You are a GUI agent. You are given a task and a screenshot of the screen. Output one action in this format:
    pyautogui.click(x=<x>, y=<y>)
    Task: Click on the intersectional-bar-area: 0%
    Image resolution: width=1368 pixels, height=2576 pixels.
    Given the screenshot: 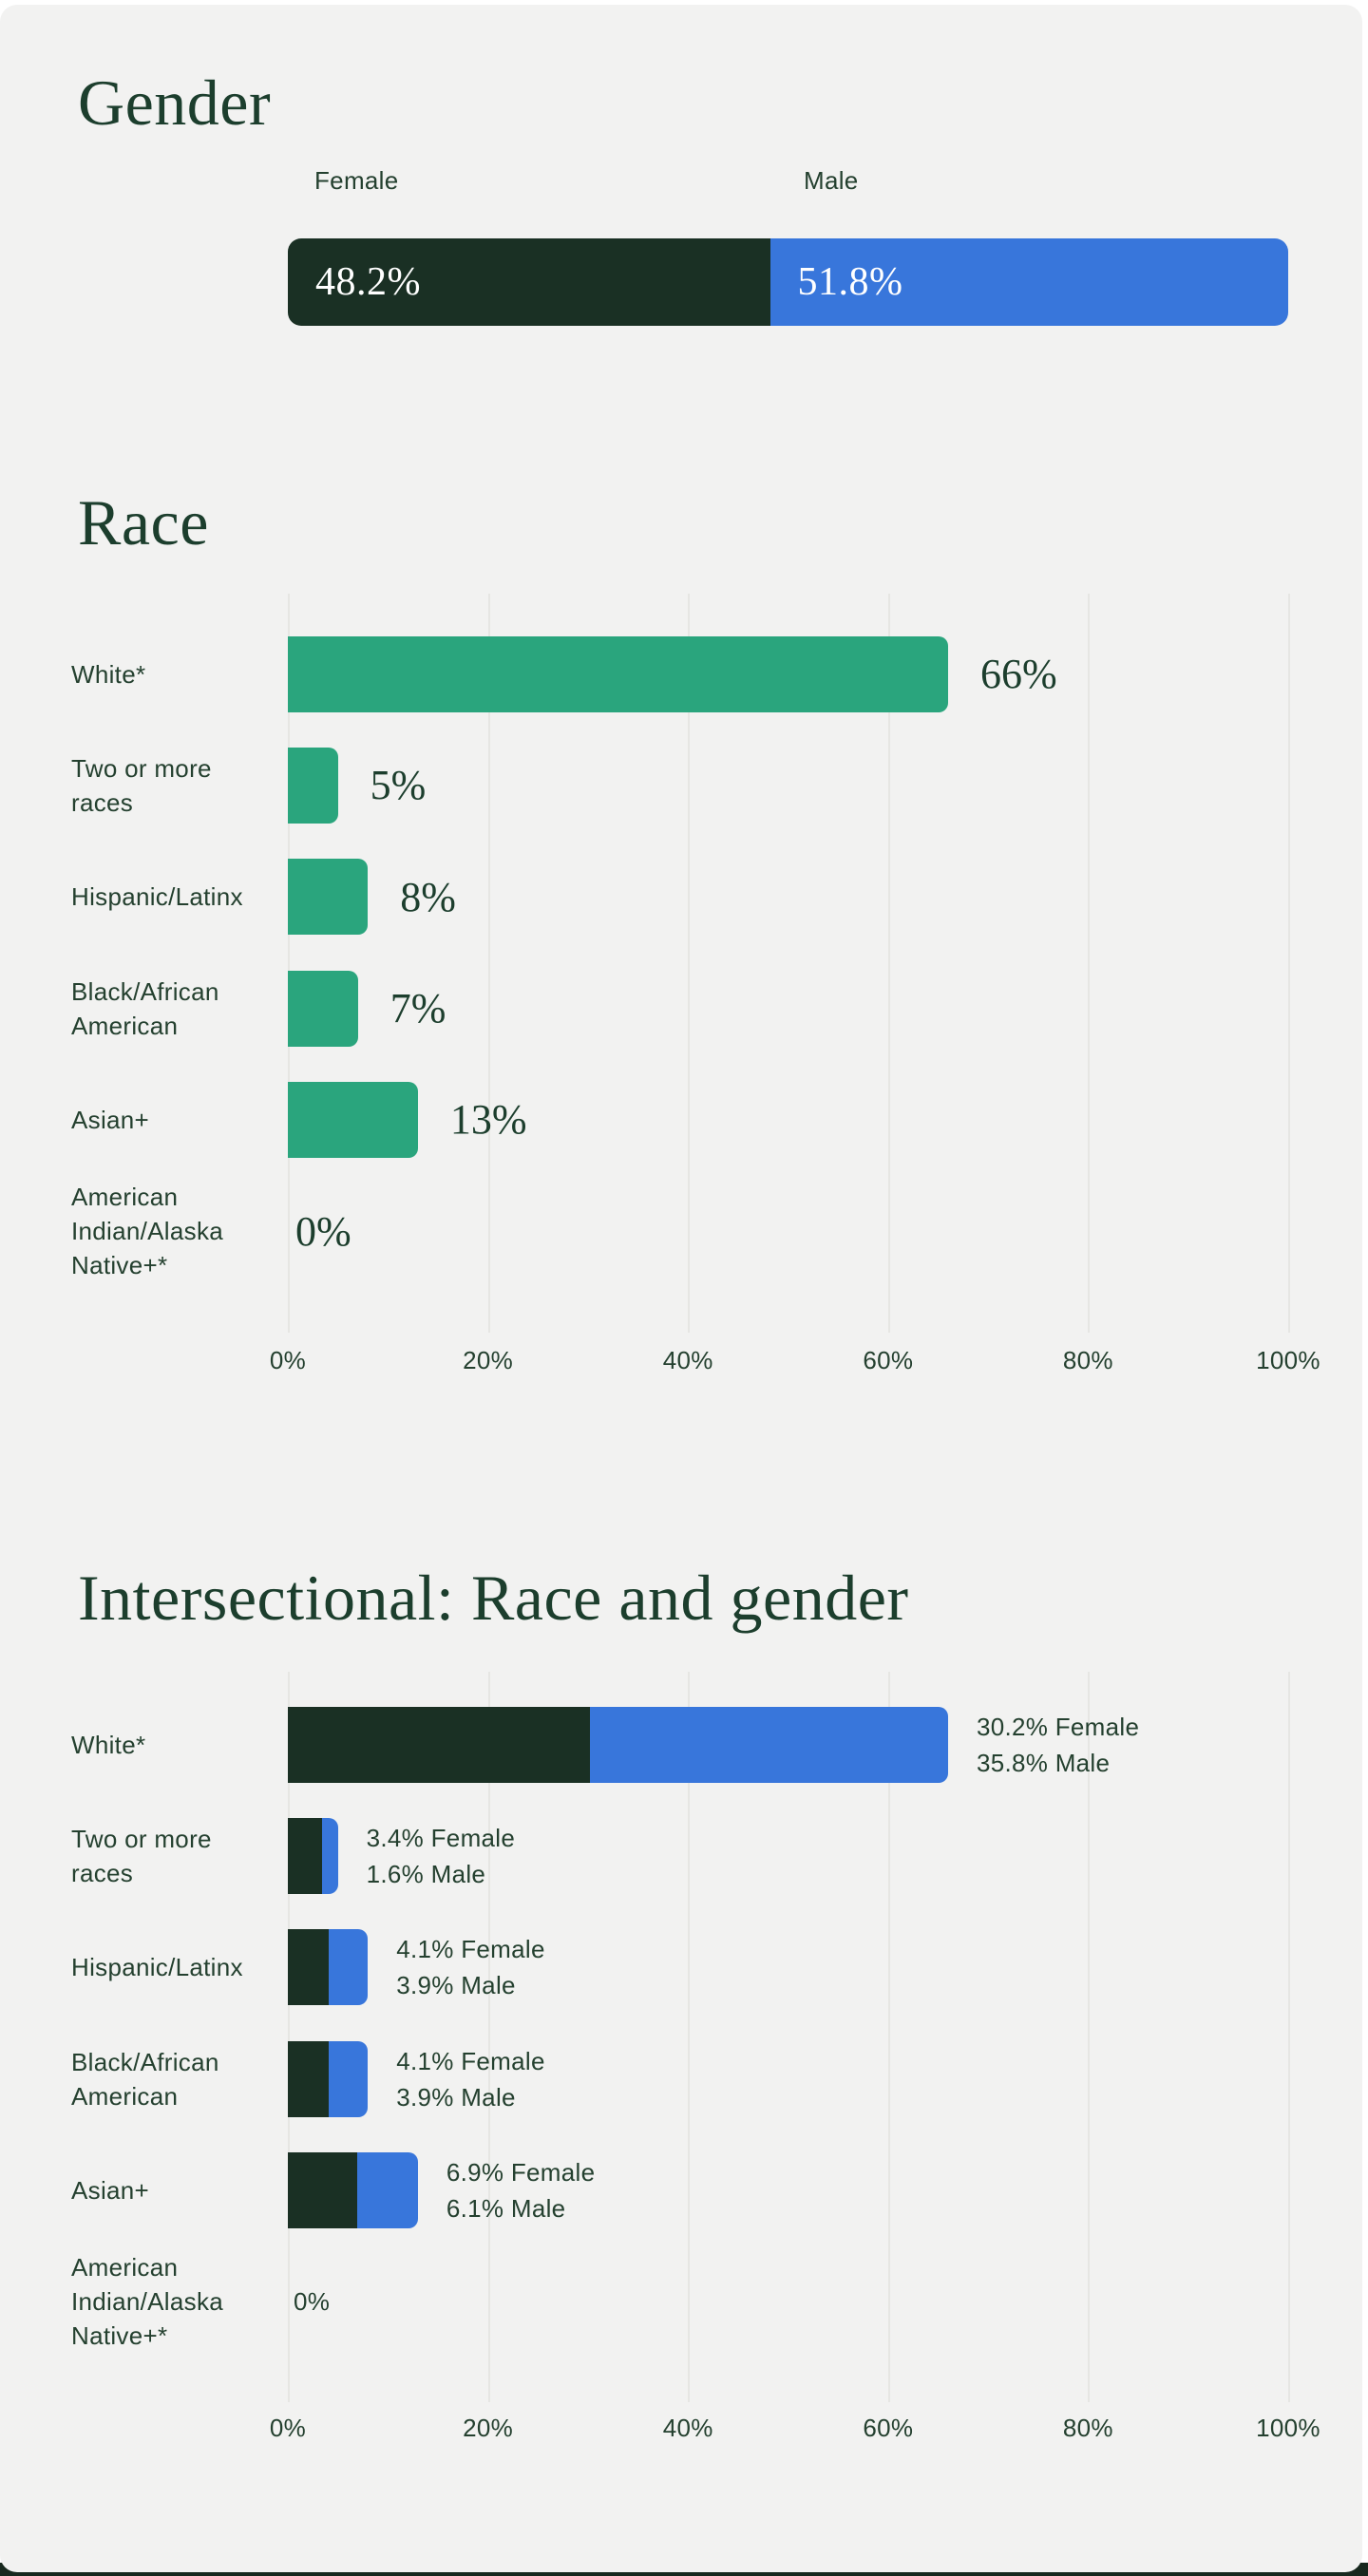 What is the action you would take?
    pyautogui.click(x=309, y=2301)
    